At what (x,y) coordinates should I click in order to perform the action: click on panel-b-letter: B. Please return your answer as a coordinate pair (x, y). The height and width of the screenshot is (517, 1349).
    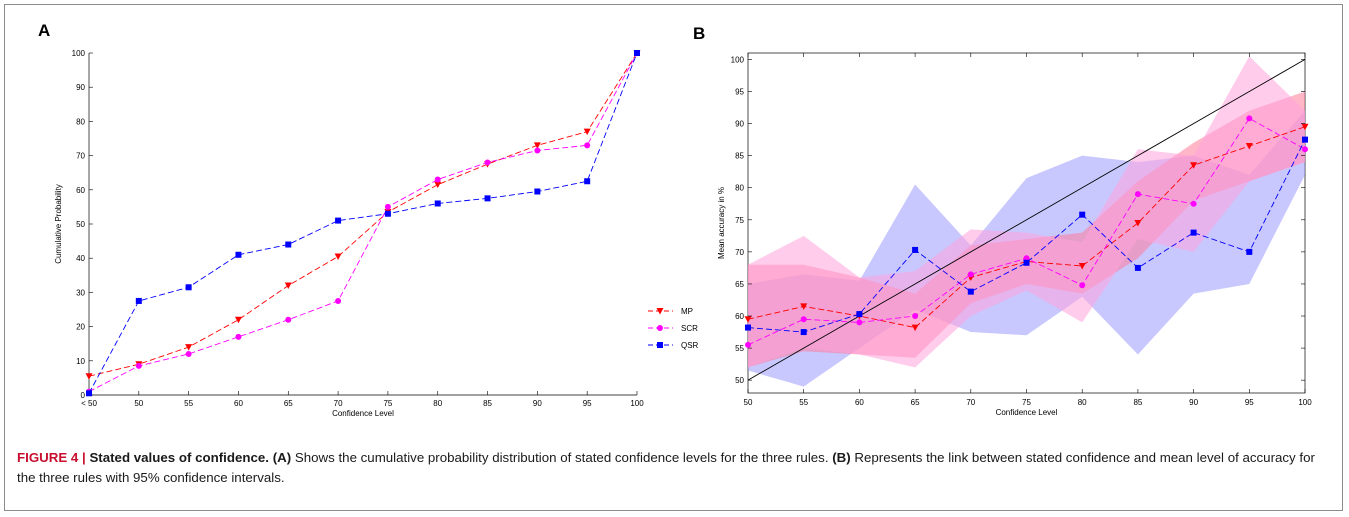
    Looking at the image, I should click on (699, 33).